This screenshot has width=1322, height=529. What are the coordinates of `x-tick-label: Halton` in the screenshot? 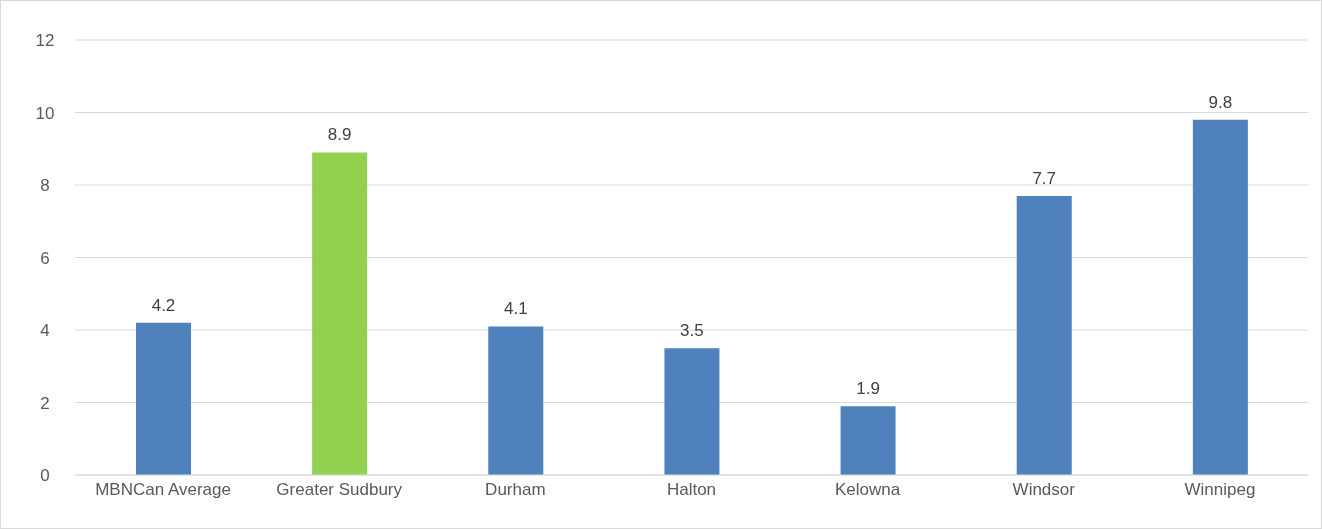 It's located at (691, 490).